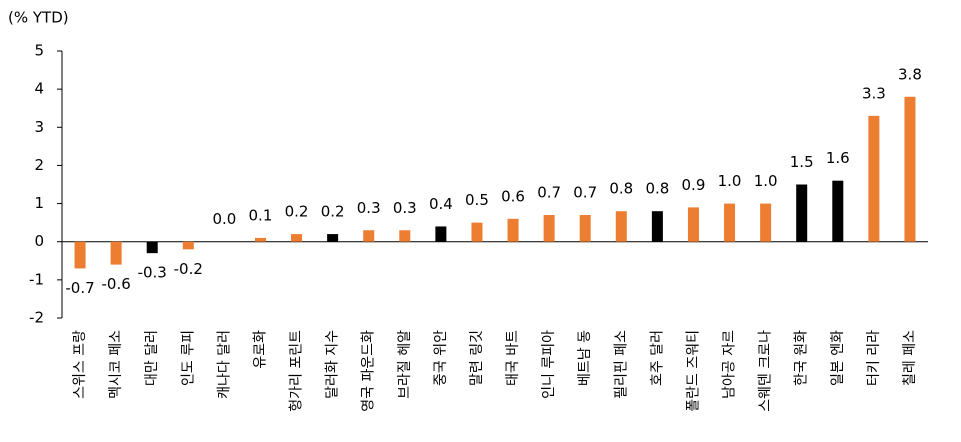 This screenshot has width=961, height=442. Describe the element at coordinates (838, 358) in the screenshot. I see `x-tick-label: 일본 엔화` at that location.